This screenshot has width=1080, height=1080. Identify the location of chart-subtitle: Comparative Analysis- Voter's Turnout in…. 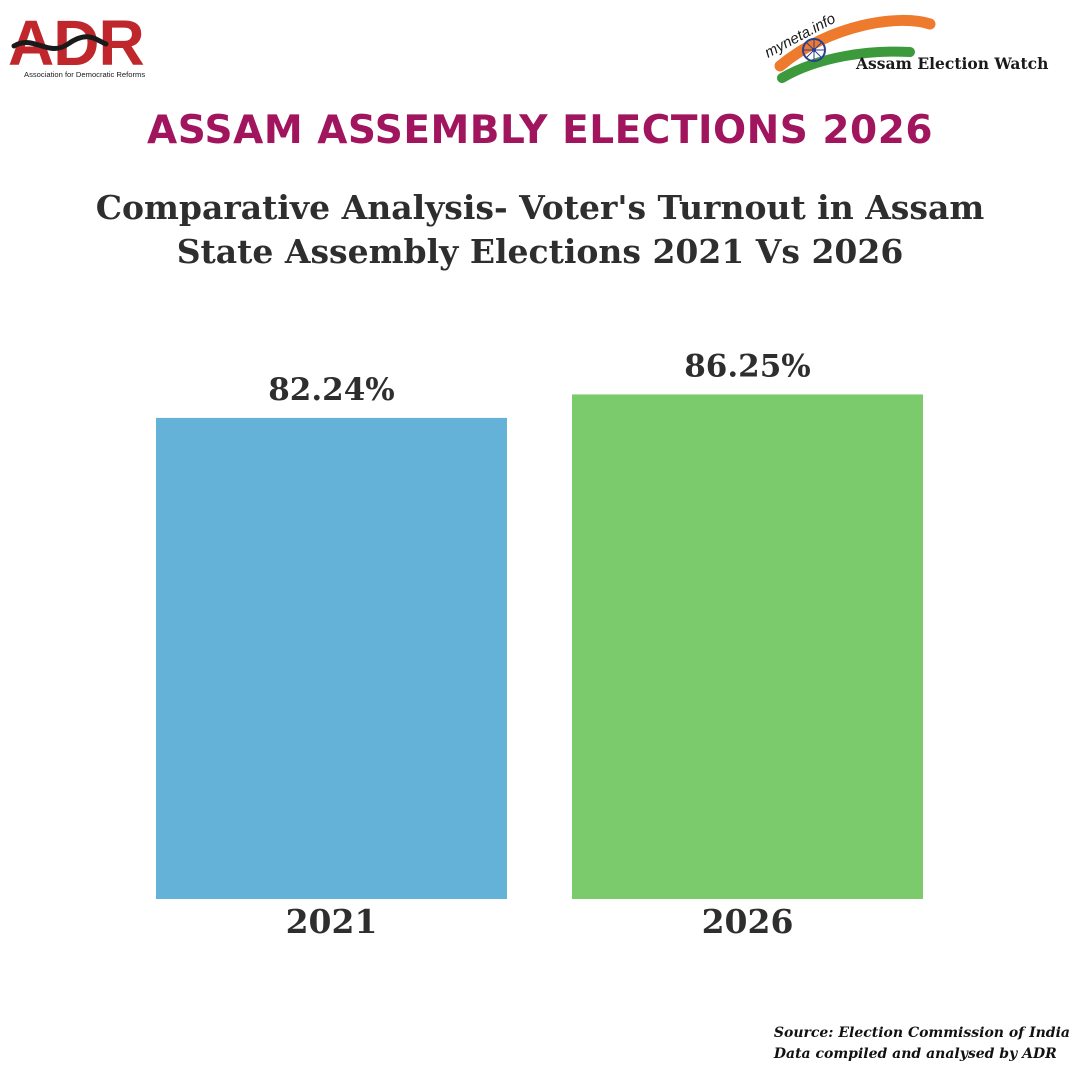
(540, 230).